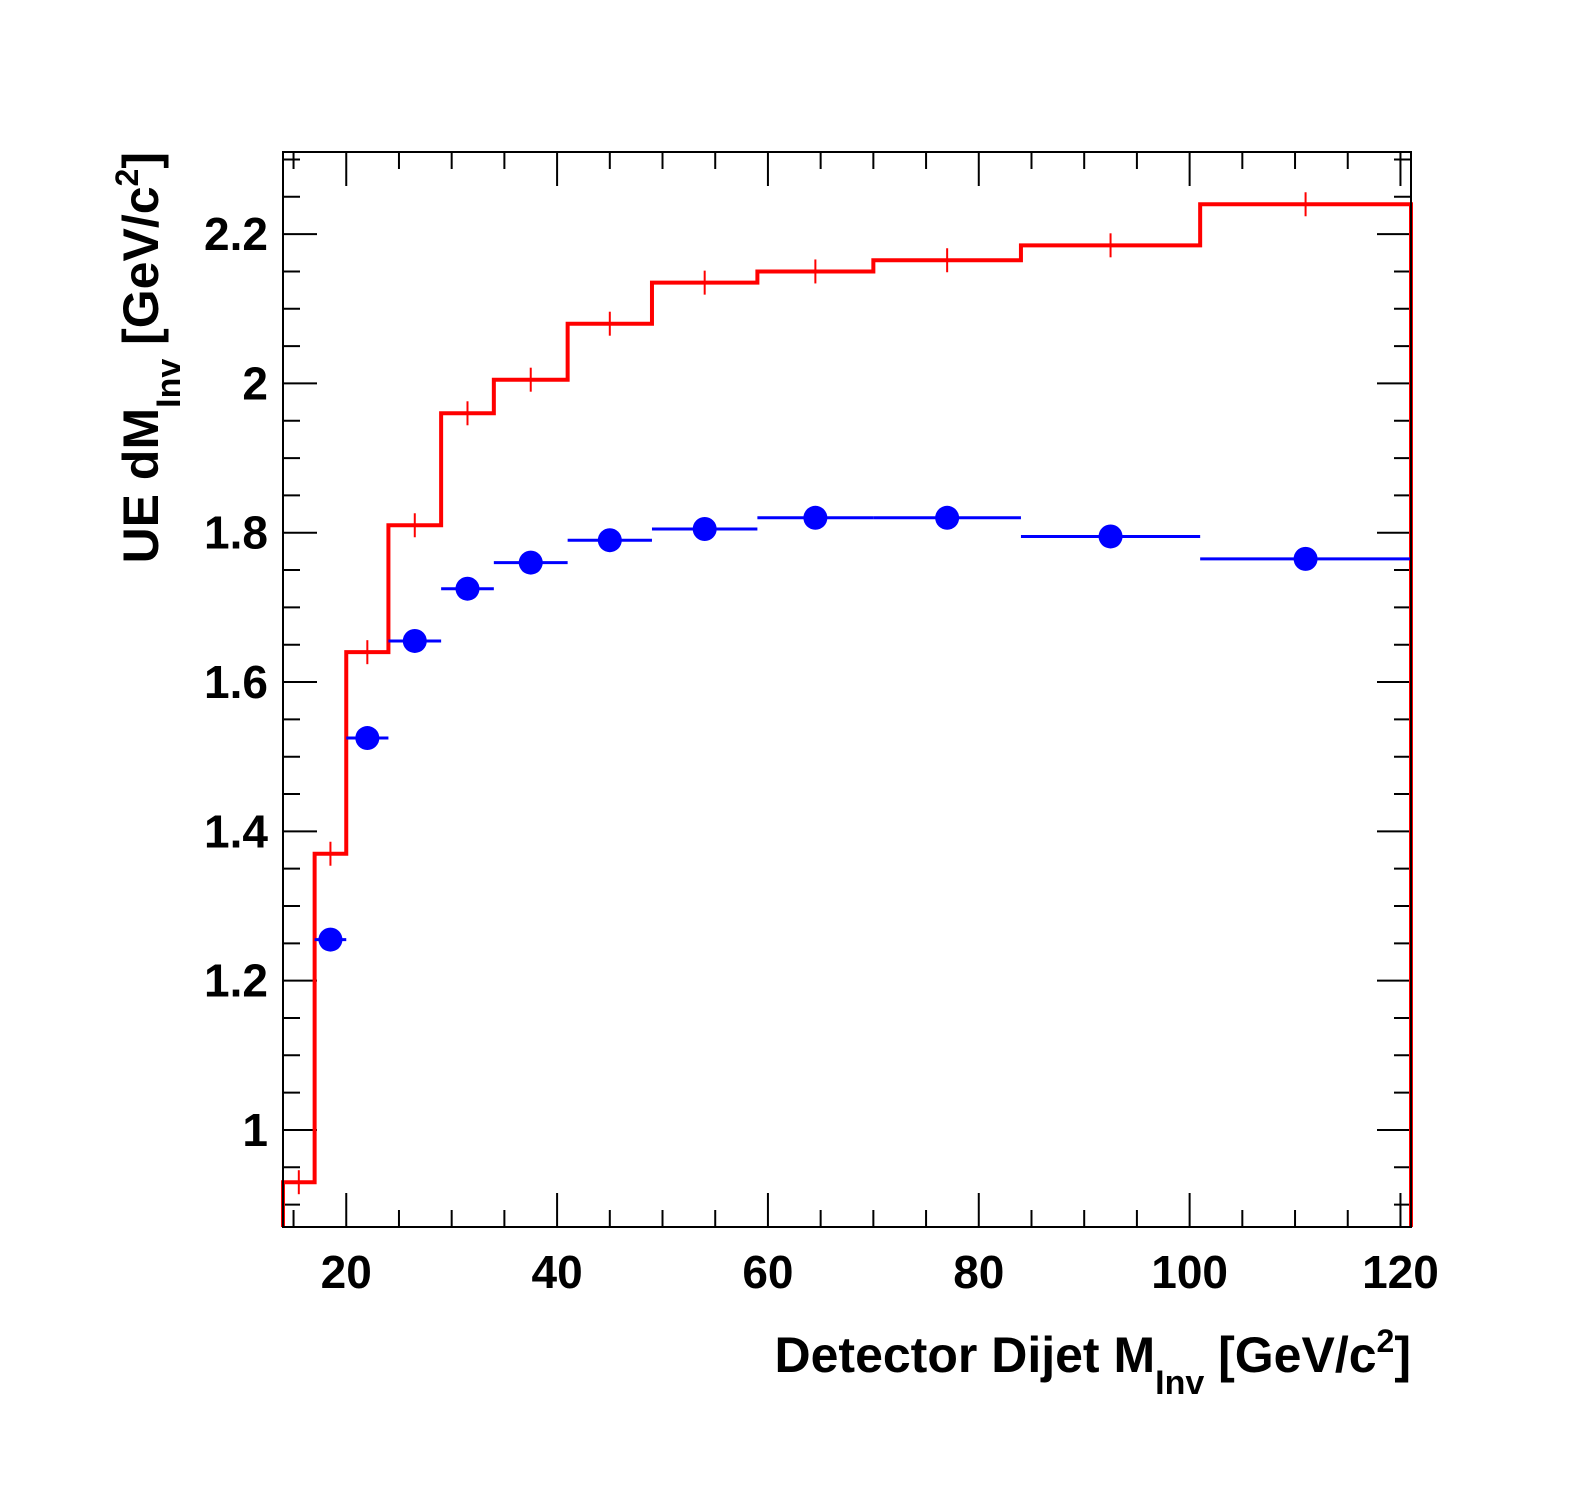  I want to click on y-tick-label: 1.4, so click(236, 831).